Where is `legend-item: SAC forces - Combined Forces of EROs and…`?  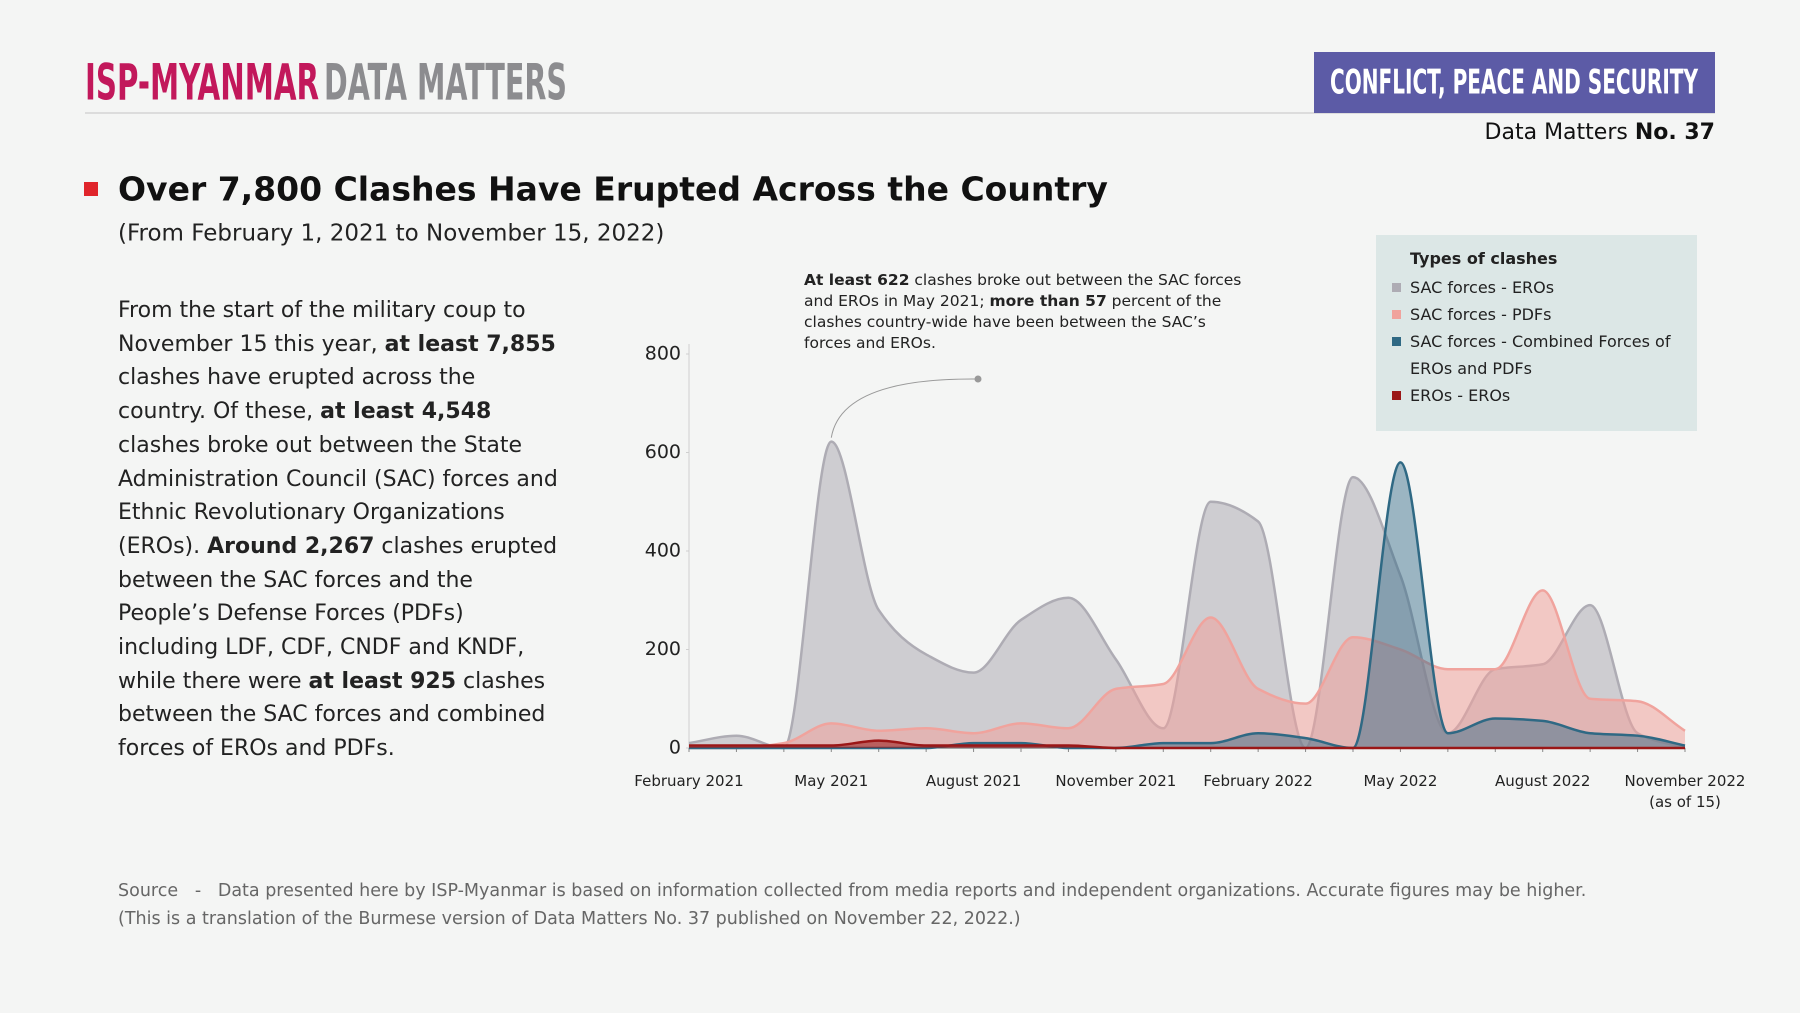
legend-item: SAC forces - Combined Forces of EROs and… is located at coordinates (1536, 355).